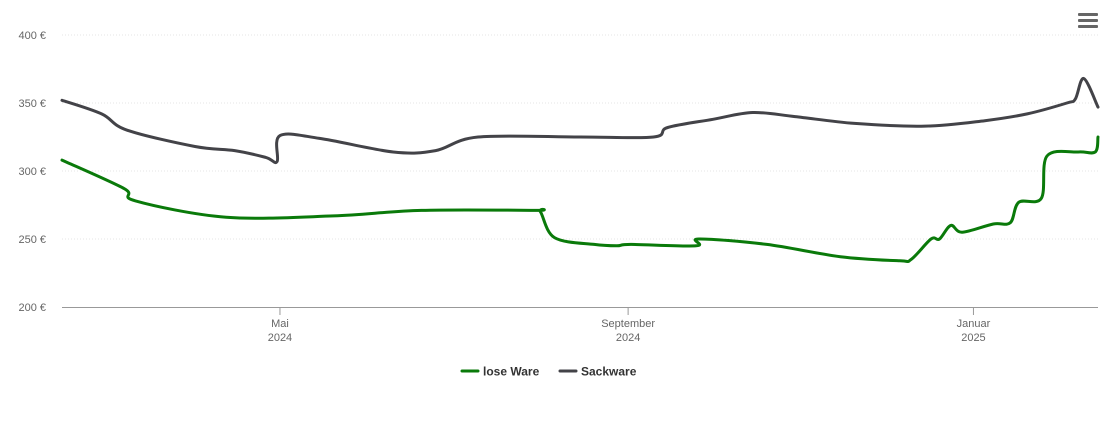 The height and width of the screenshot is (422, 1110). I want to click on hamburger-menu-icon, so click(1088, 22).